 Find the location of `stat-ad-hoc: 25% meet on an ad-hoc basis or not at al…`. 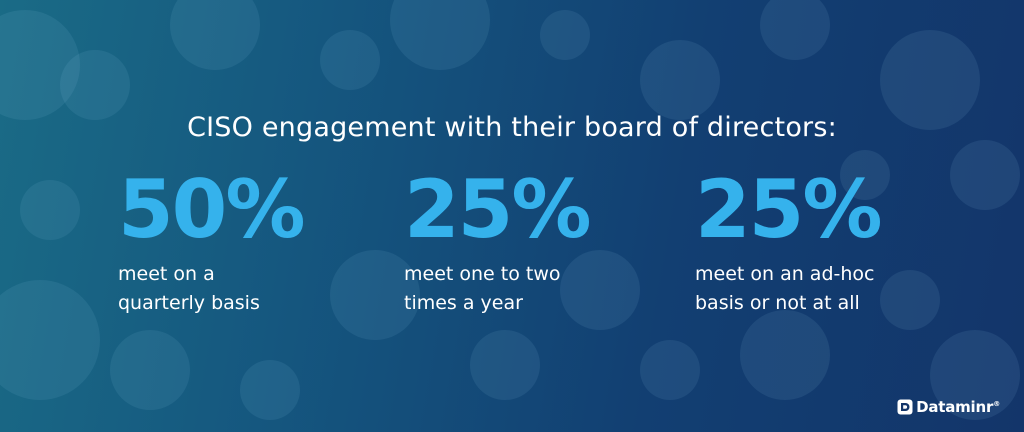

stat-ad-hoc: 25% meet on an ad-hoc basis or not at al… is located at coordinates (835, 244).